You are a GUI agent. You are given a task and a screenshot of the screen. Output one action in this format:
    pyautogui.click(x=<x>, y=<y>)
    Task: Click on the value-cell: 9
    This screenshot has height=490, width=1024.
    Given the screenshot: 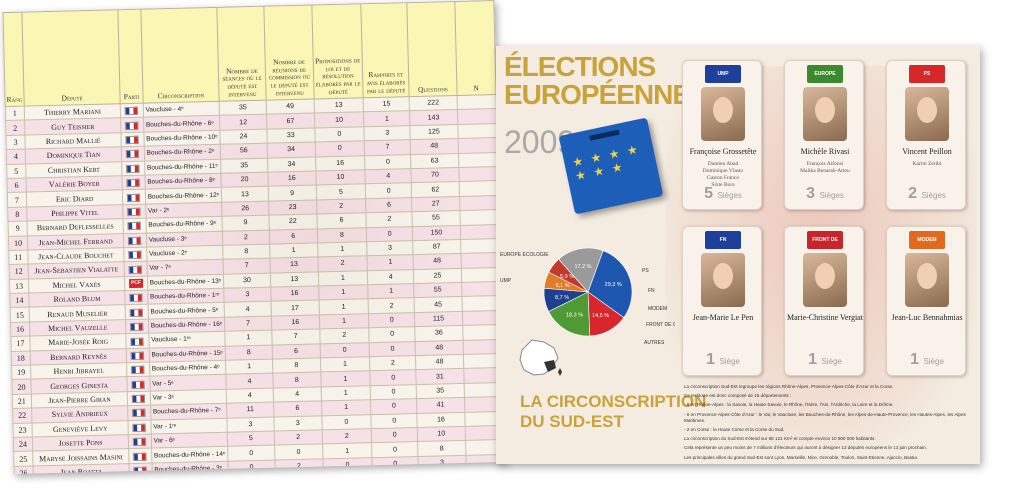 What is the action you would take?
    pyautogui.click(x=292, y=193)
    